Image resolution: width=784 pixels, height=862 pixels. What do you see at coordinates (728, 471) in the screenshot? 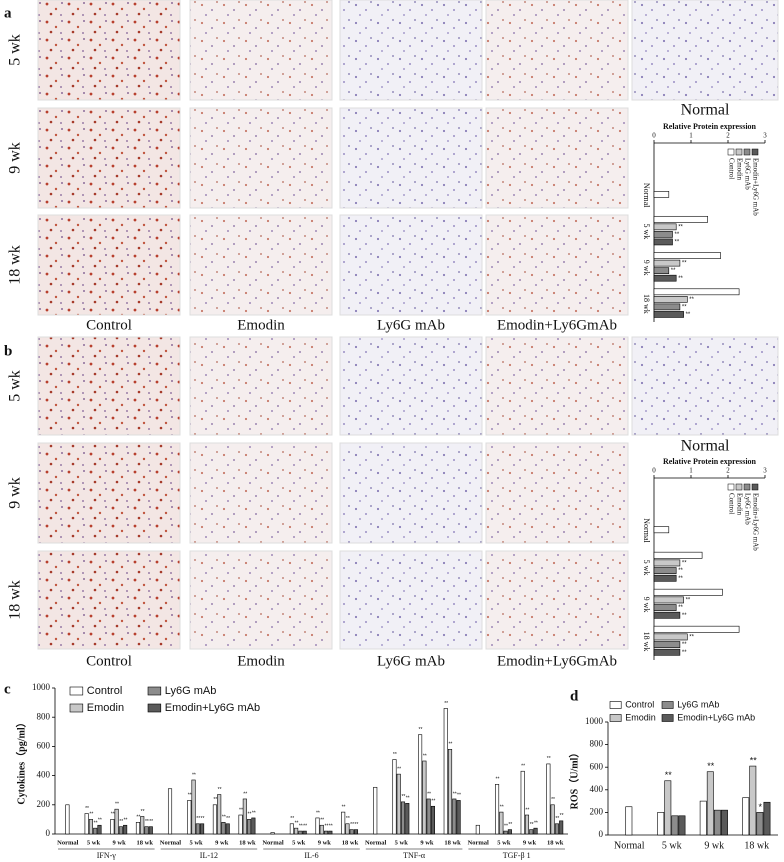
I see `x-tick-label: 2` at bounding box center [728, 471].